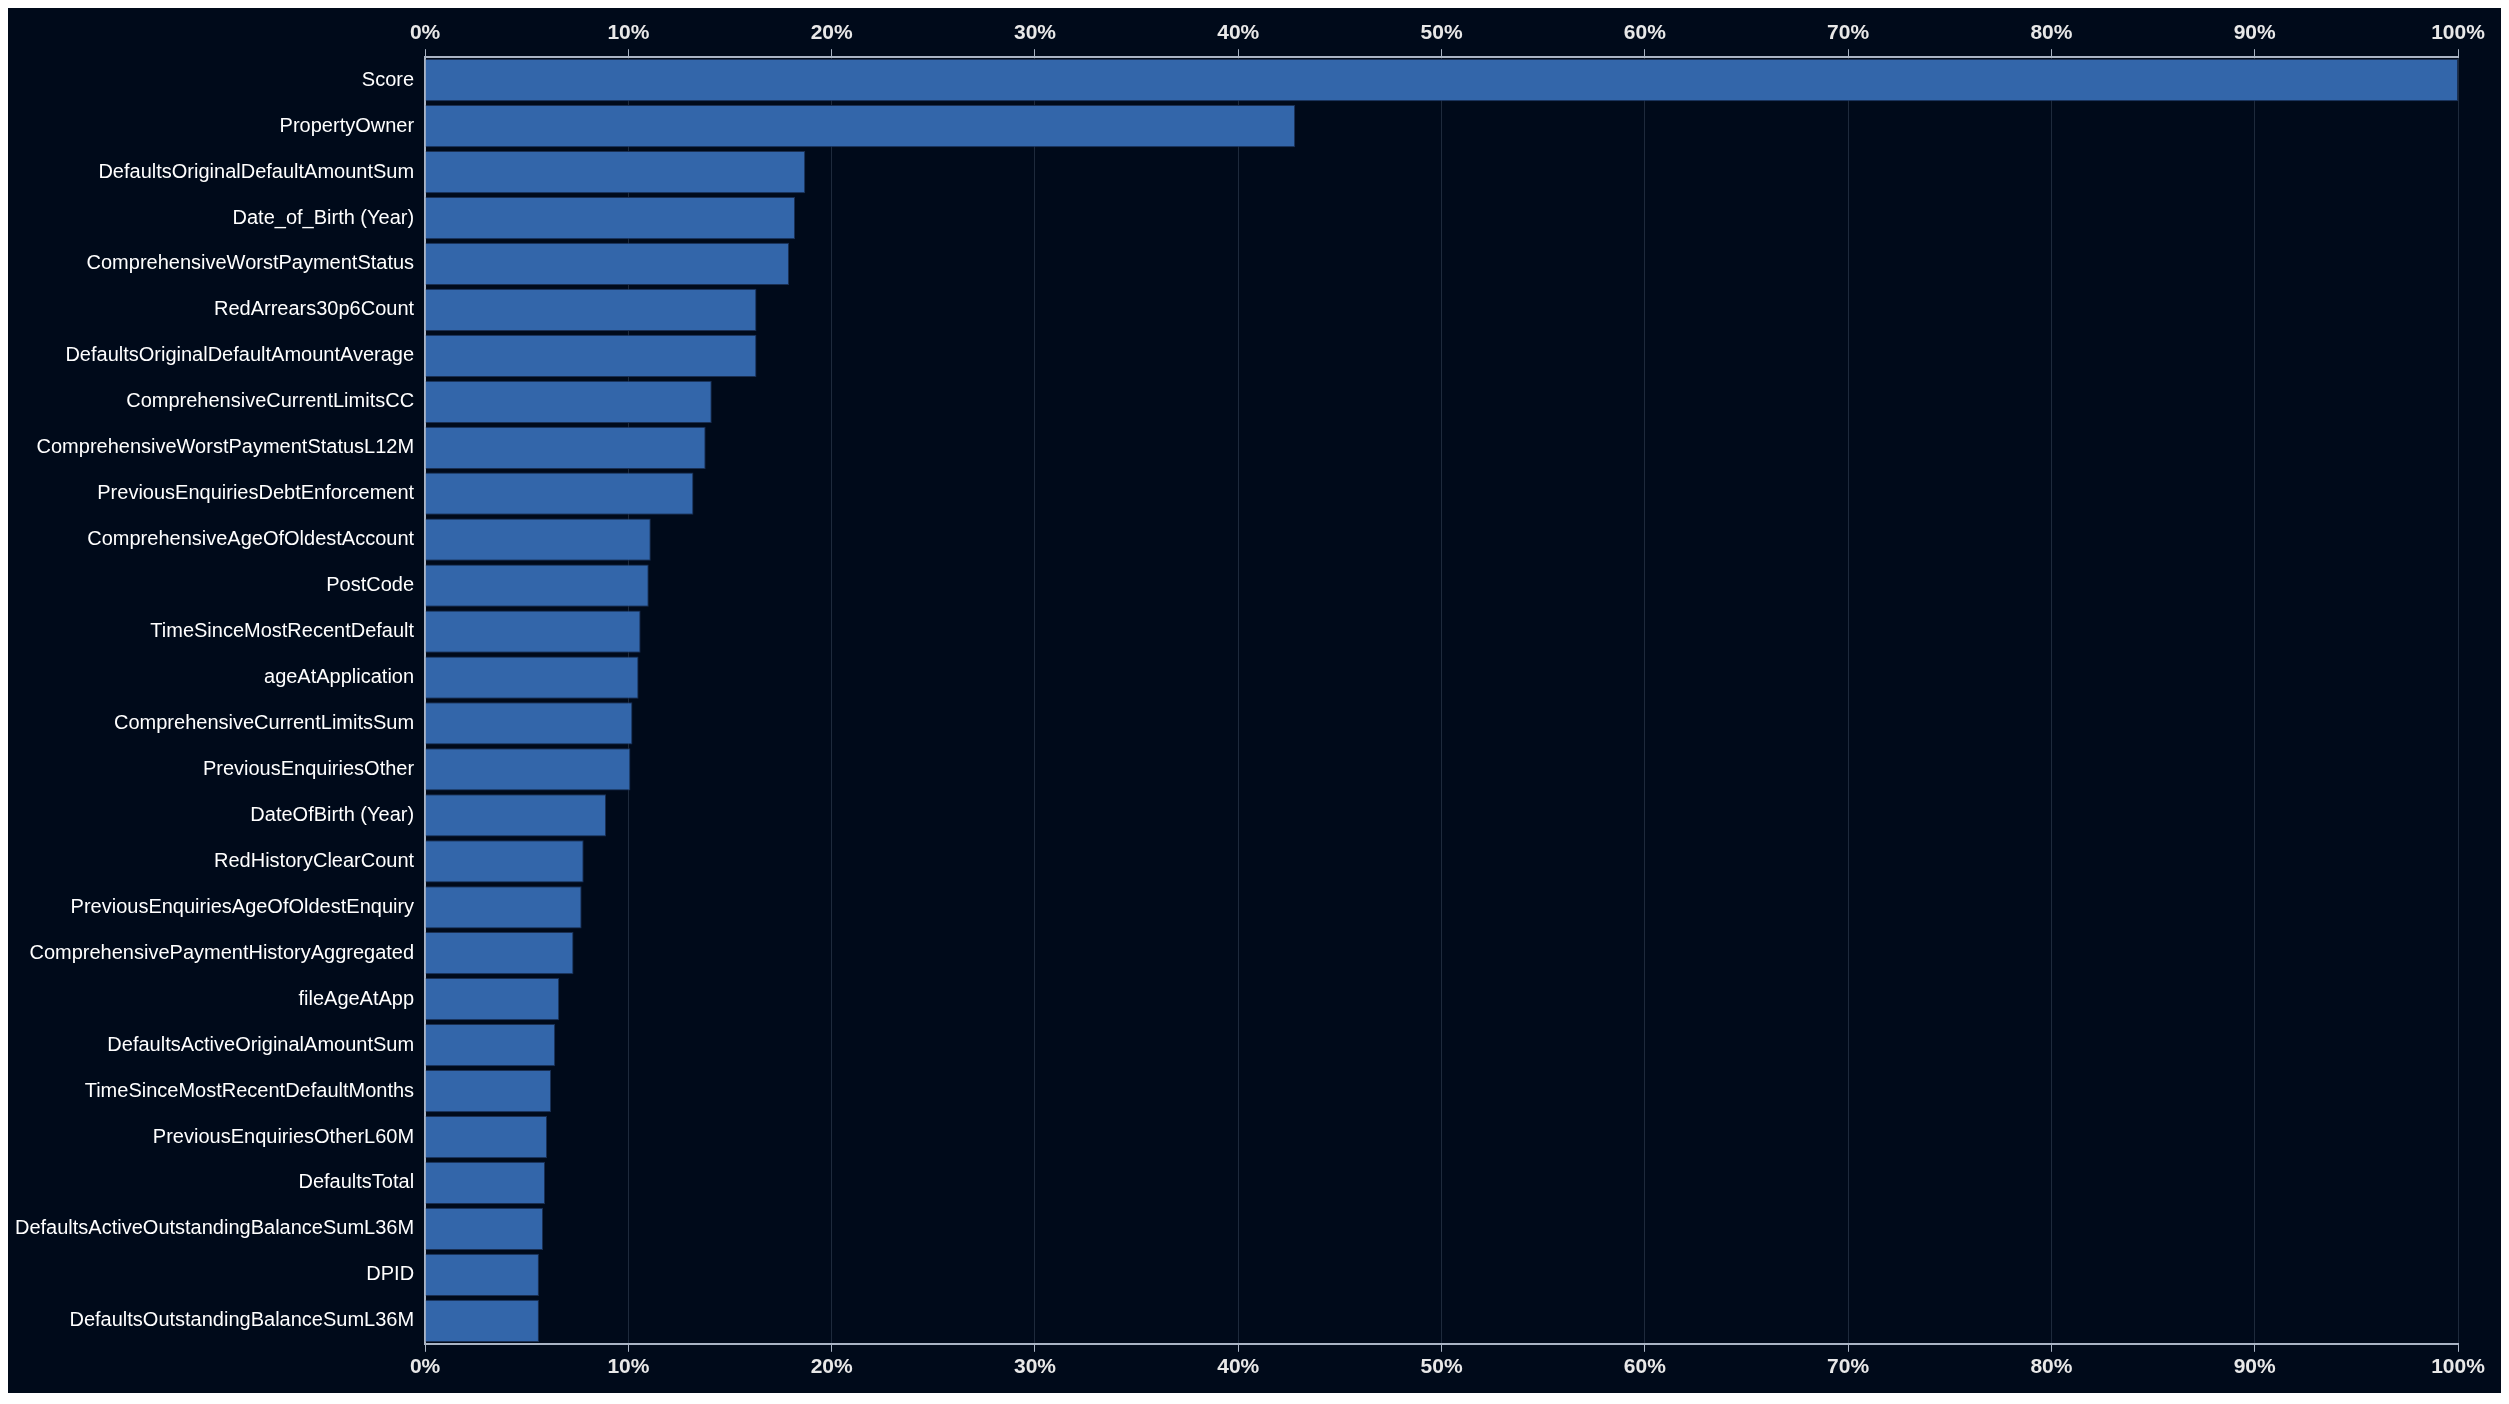 The height and width of the screenshot is (1404, 2509). Describe the element at coordinates (356, 1181) in the screenshot. I see `y-tick-label: DefaultsTotal` at that location.